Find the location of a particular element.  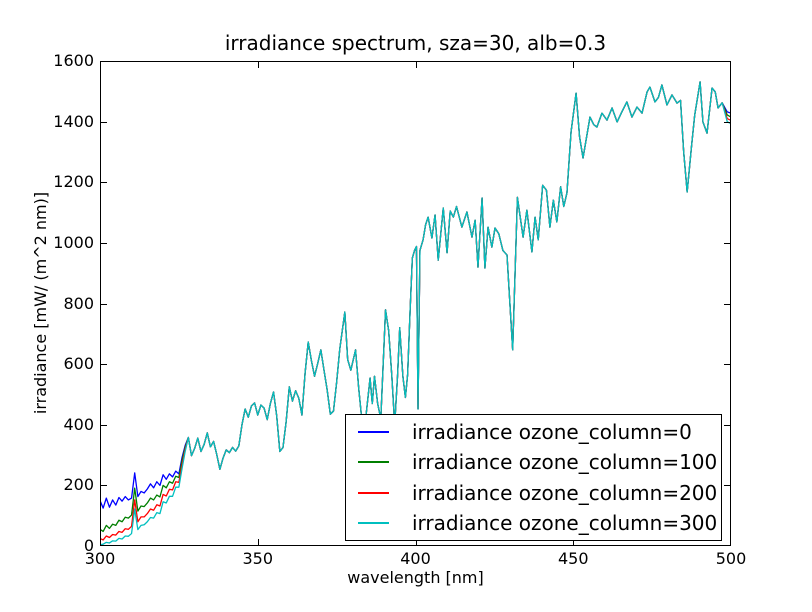

x-tick-label: 450 is located at coordinates (573, 558).